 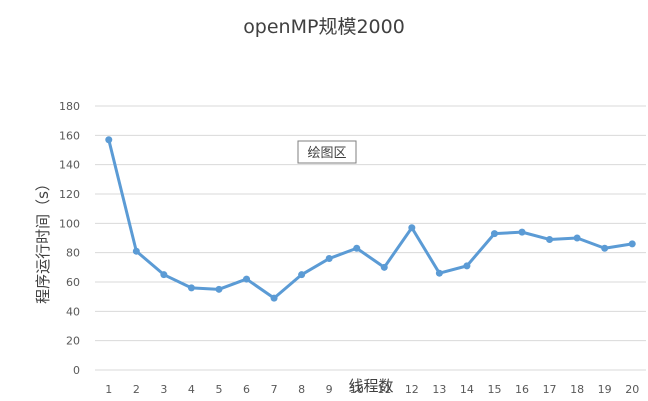 I want to click on x-tick-label: 10, so click(x=357, y=389).